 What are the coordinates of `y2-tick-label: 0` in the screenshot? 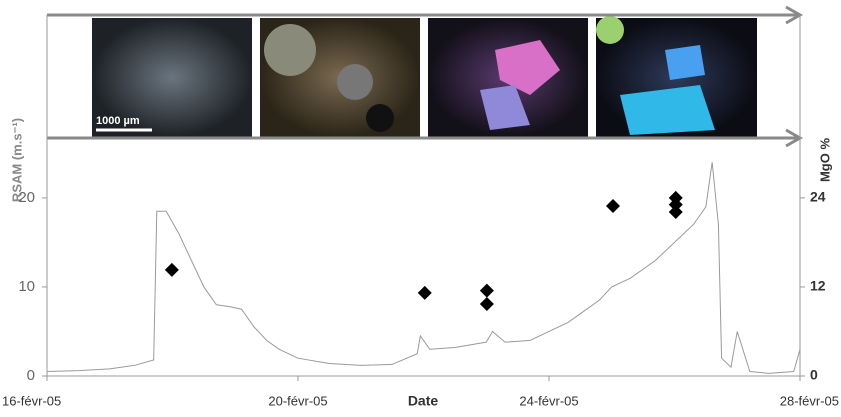 It's located at (814, 375).